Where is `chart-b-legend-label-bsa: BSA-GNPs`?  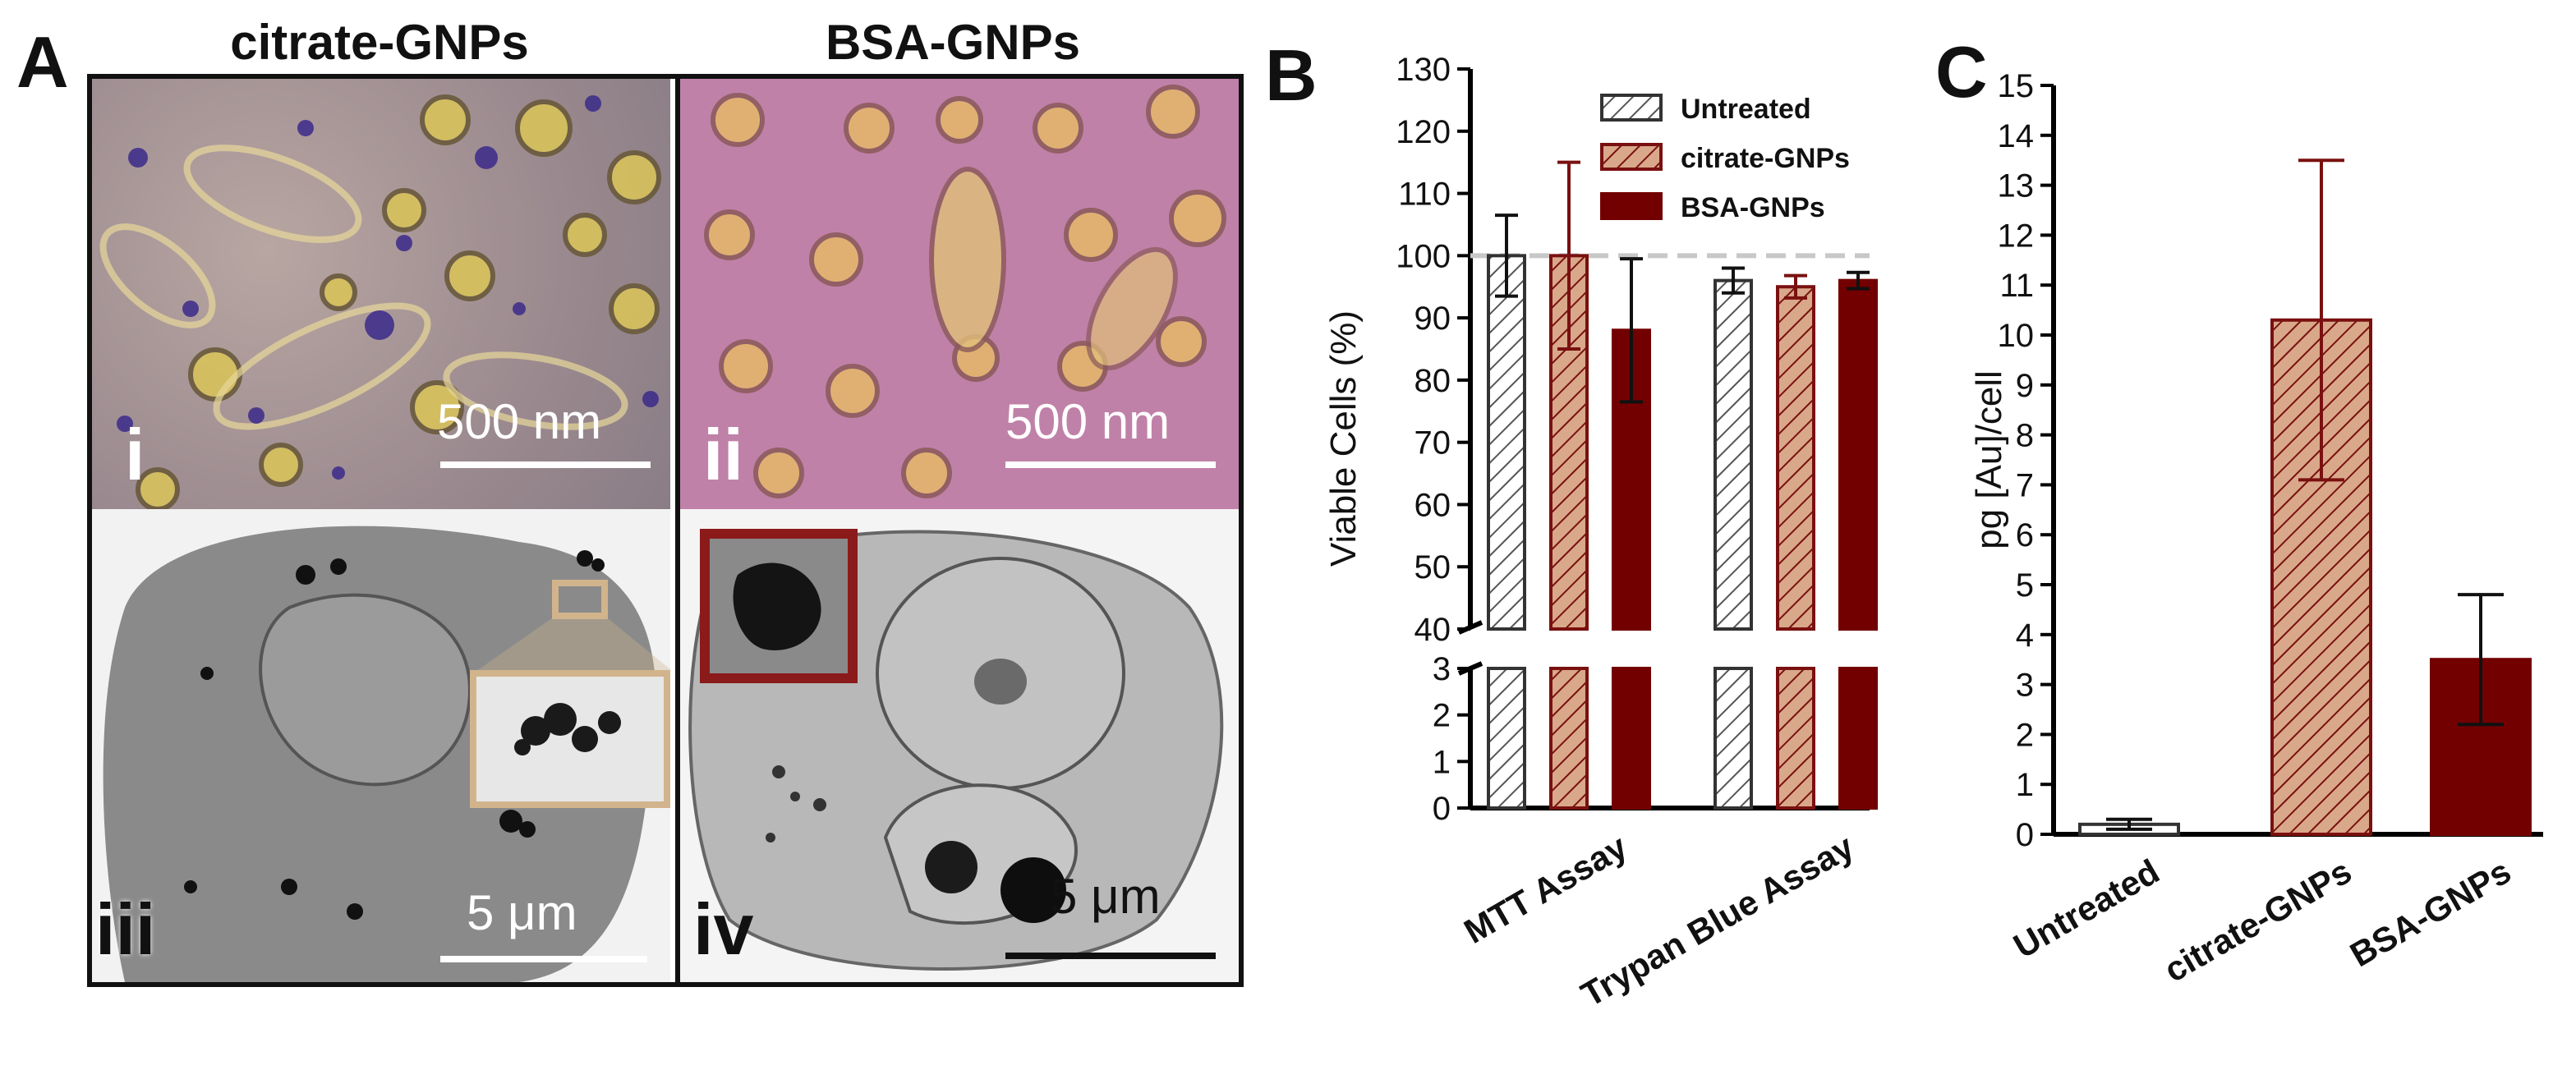 chart-b-legend-label-bsa: BSA-GNPs is located at coordinates (1753, 207).